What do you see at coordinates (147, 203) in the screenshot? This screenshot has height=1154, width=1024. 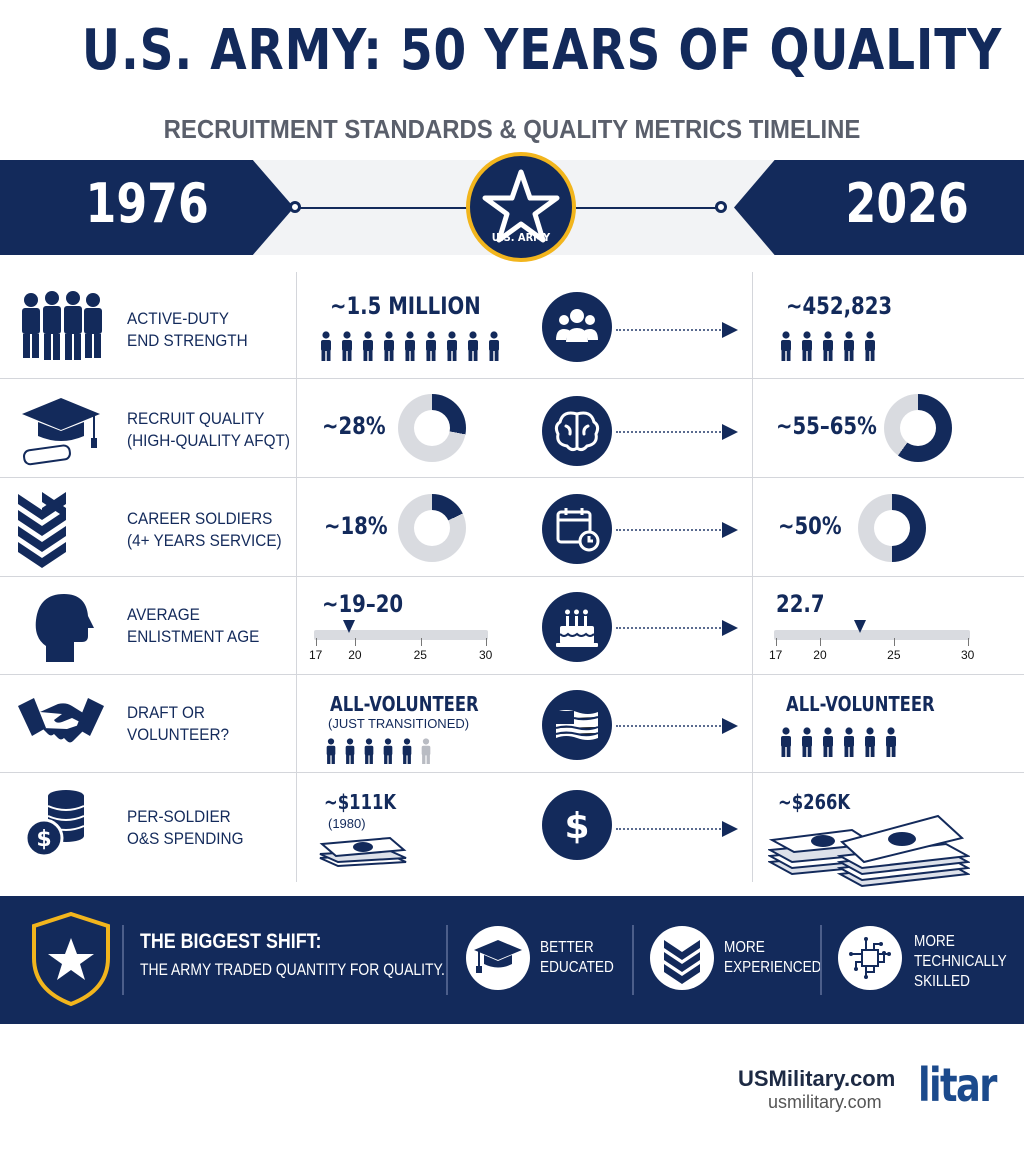 I see `year-start: 1976` at bounding box center [147, 203].